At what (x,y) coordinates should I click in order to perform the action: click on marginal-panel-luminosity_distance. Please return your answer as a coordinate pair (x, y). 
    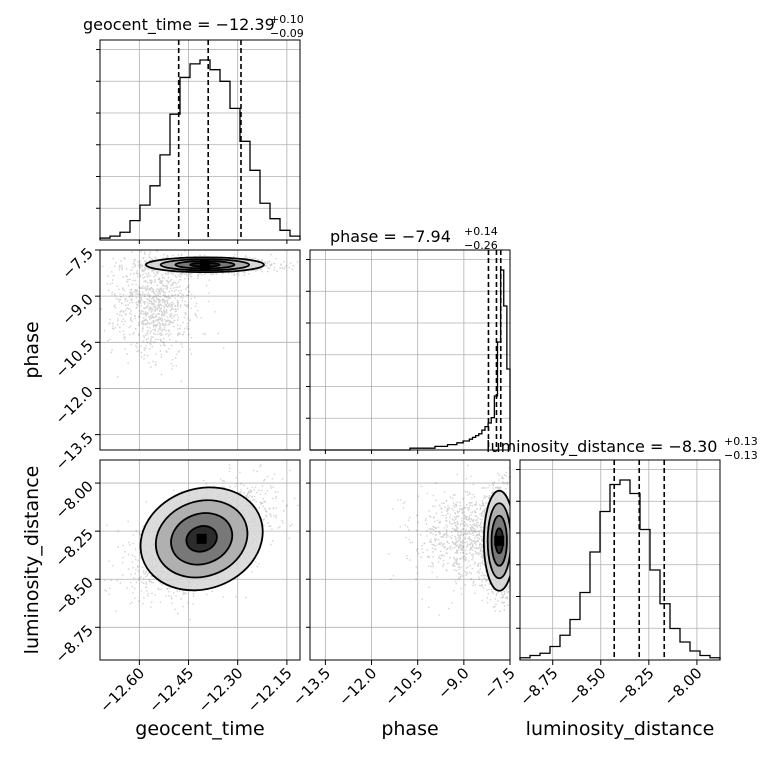
    Looking at the image, I should click on (620, 560).